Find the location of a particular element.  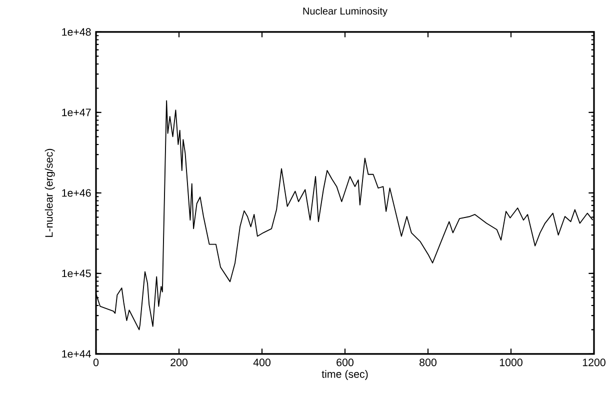

x-tick-label: 1200 is located at coordinates (594, 362).